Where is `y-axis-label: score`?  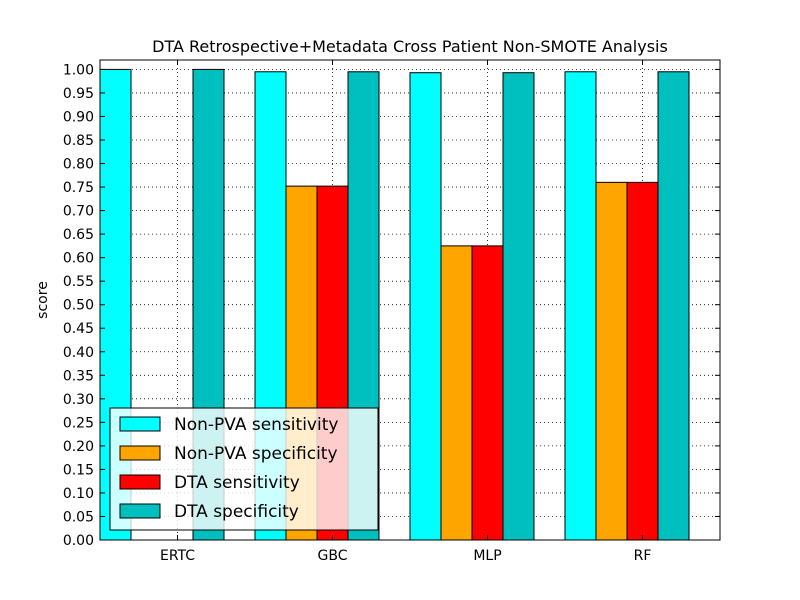 y-axis-label: score is located at coordinates (43, 300).